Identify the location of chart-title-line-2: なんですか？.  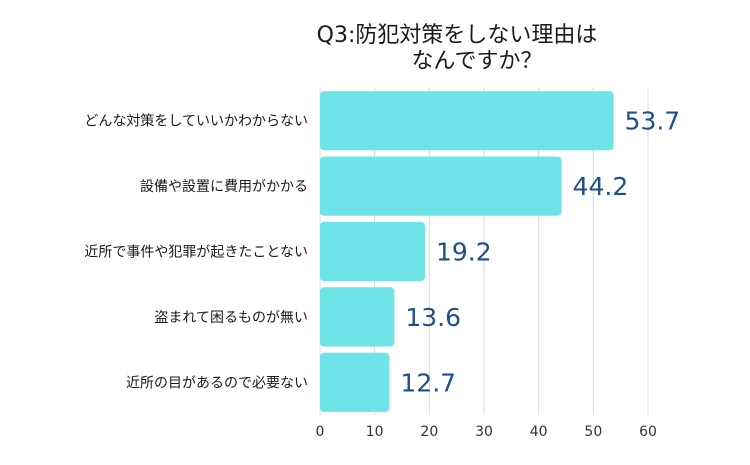
(477, 61).